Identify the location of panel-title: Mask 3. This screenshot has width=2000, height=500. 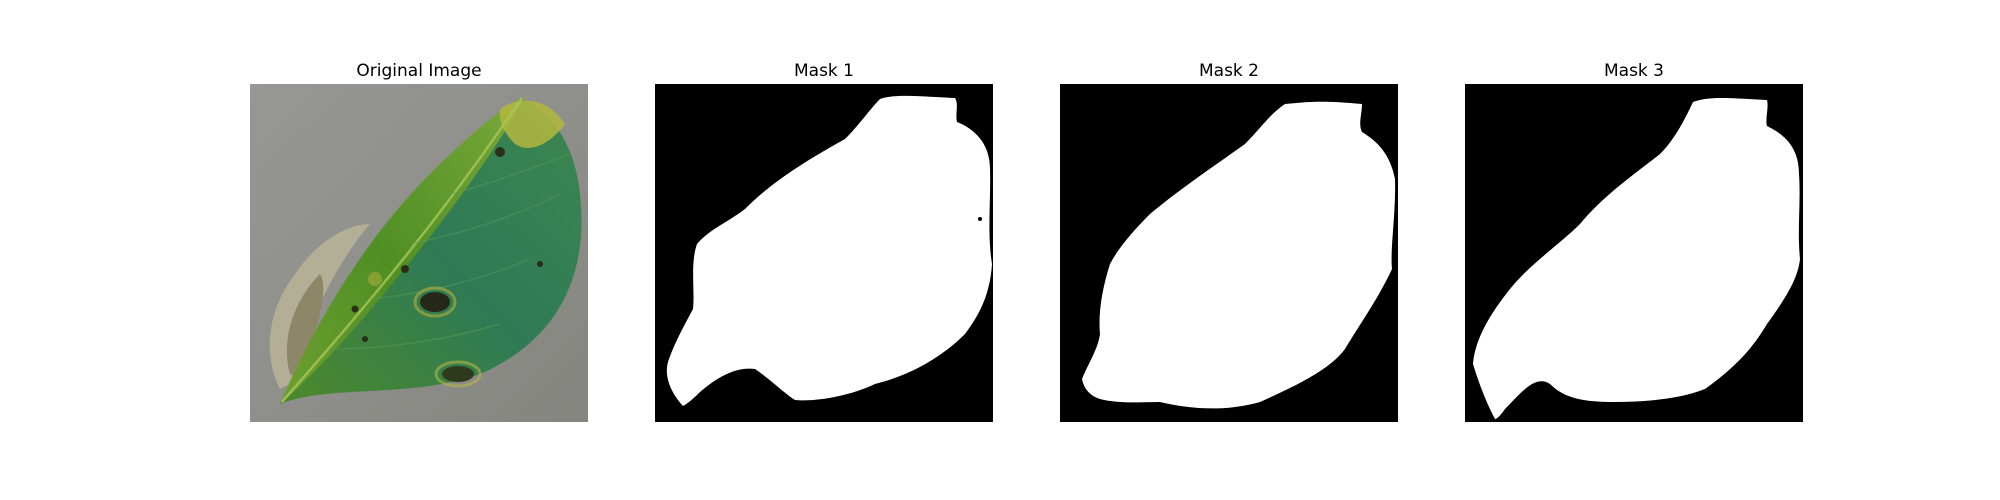
(1633, 71).